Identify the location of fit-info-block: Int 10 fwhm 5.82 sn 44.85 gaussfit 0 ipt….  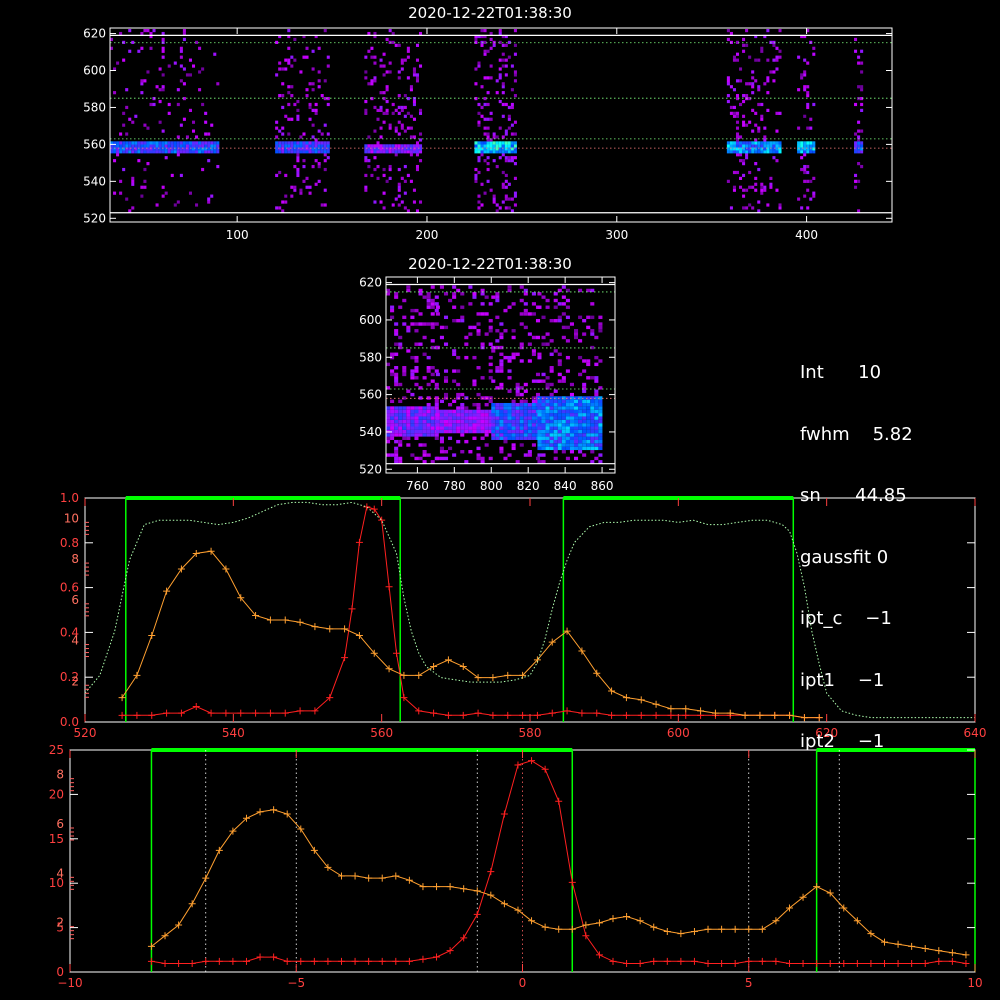
(856, 547).